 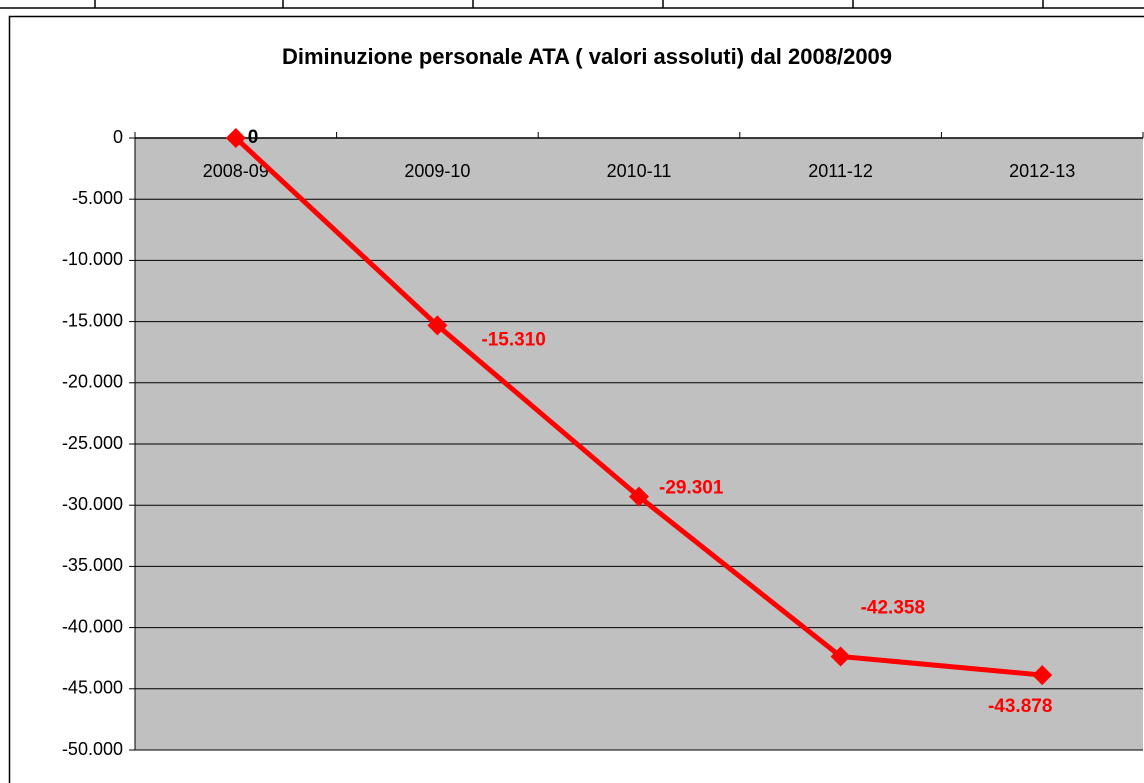 What do you see at coordinates (513, 339) in the screenshot?
I see `value-label: -15.310` at bounding box center [513, 339].